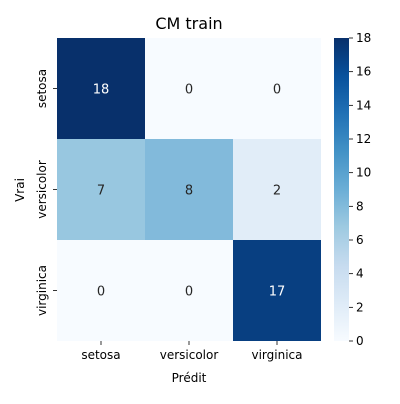 This screenshot has width=400, height=404. I want to click on heatmap-cell-r2-c0, so click(101, 290).